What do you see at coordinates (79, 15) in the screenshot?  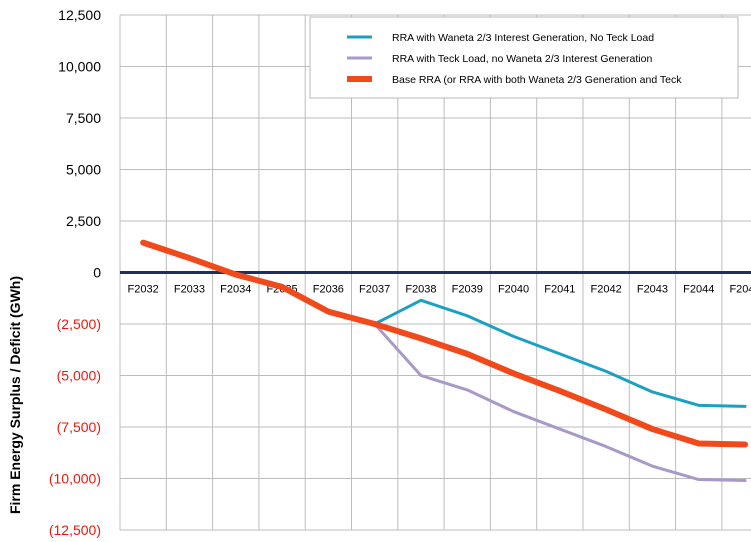 I see `y-tick-label: 12,500` at bounding box center [79, 15].